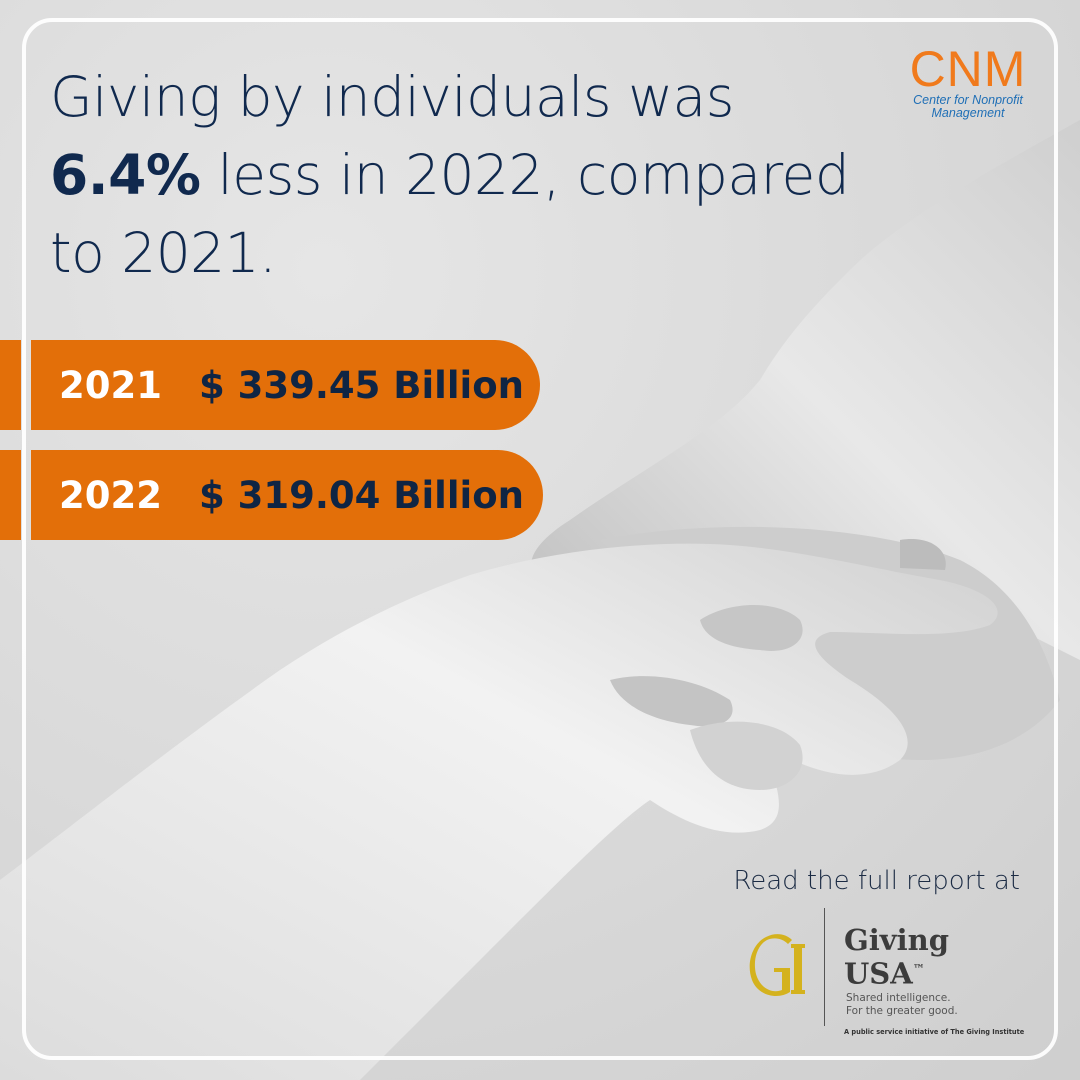  What do you see at coordinates (110, 495) in the screenshot?
I see `stat-year: 2022` at bounding box center [110, 495].